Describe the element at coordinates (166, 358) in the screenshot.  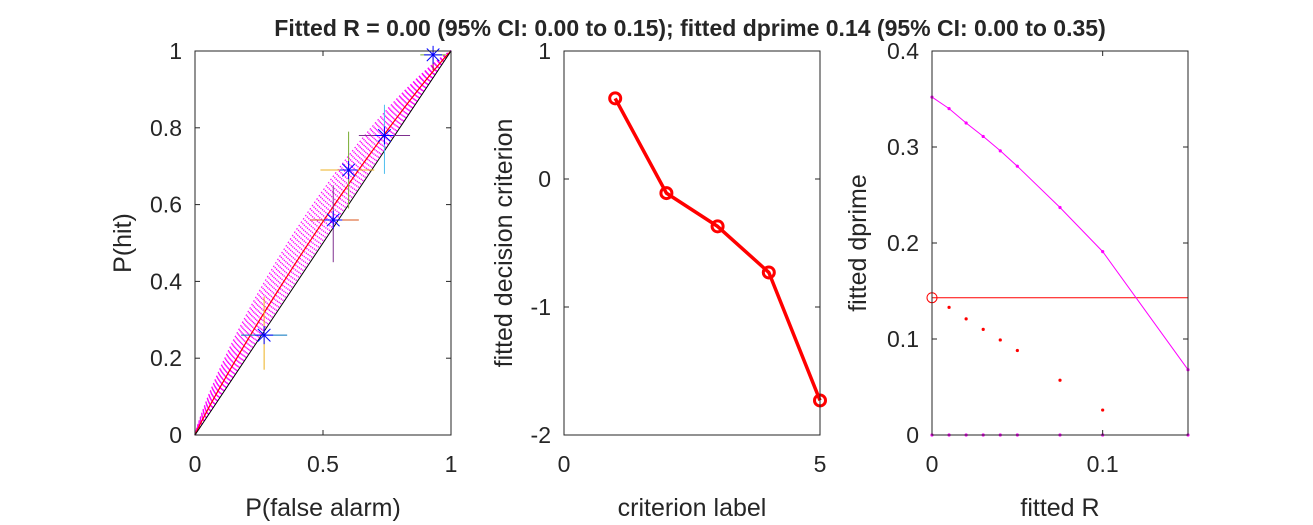
I see `roc-ytick-label: 0.2` at that location.